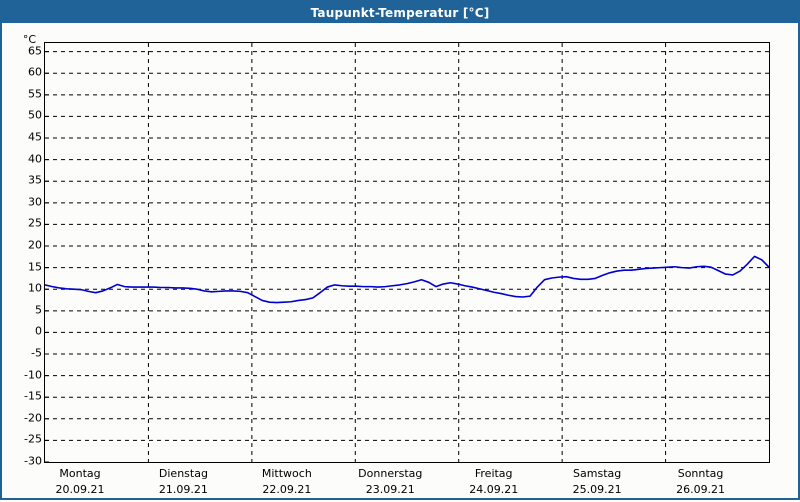  Describe the element at coordinates (33, 396) in the screenshot. I see `y-axis-tick-label: -15` at that location.